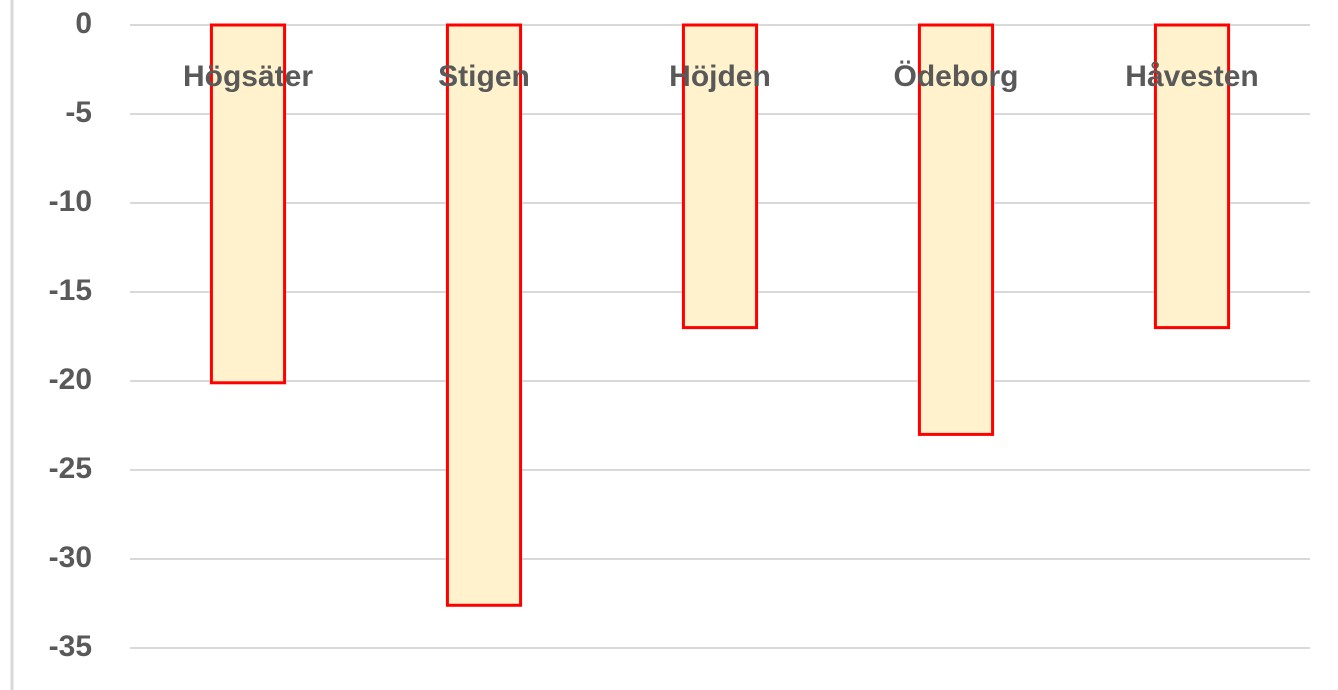 This screenshot has width=1338, height=690. What do you see at coordinates (484, 76) in the screenshot?
I see `x-tick-label: Stigen` at bounding box center [484, 76].